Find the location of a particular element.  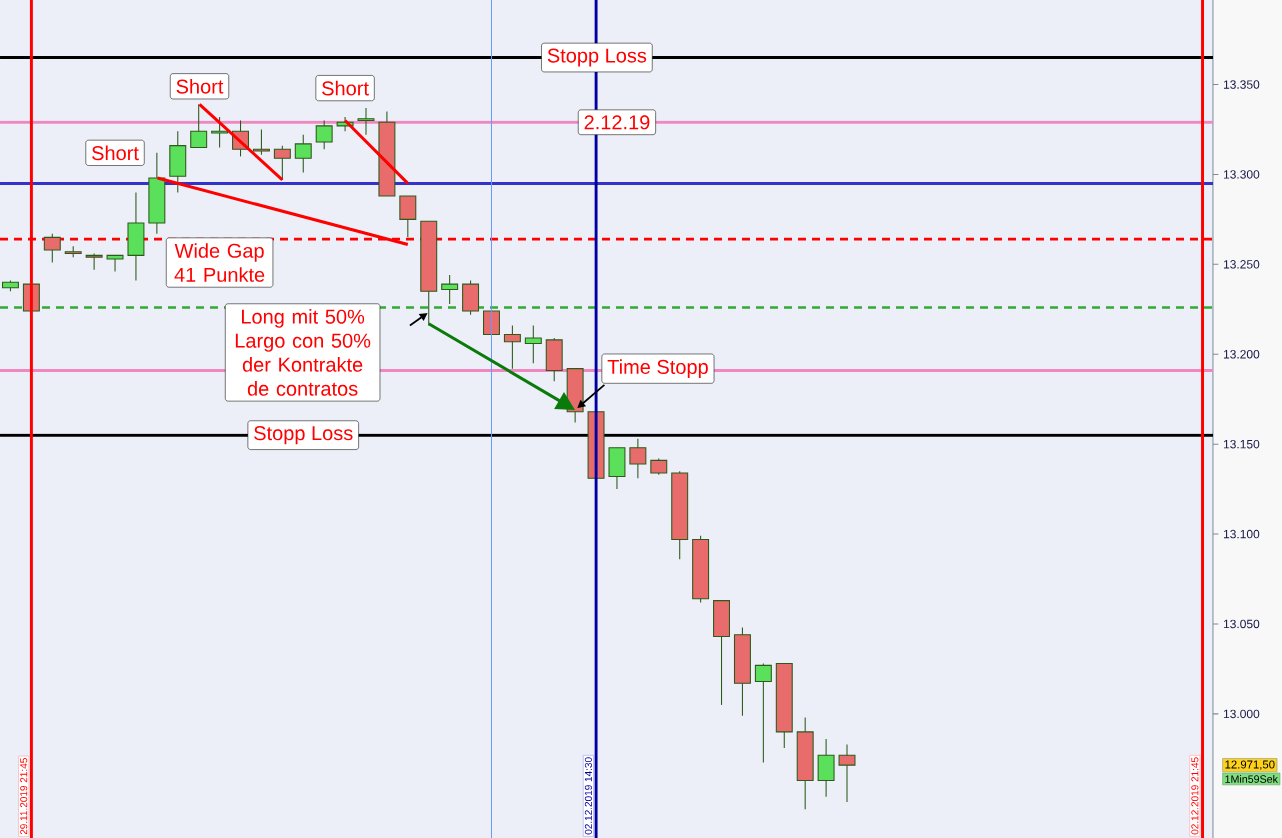

y-tick-label: 13.350 is located at coordinates (1241, 84).